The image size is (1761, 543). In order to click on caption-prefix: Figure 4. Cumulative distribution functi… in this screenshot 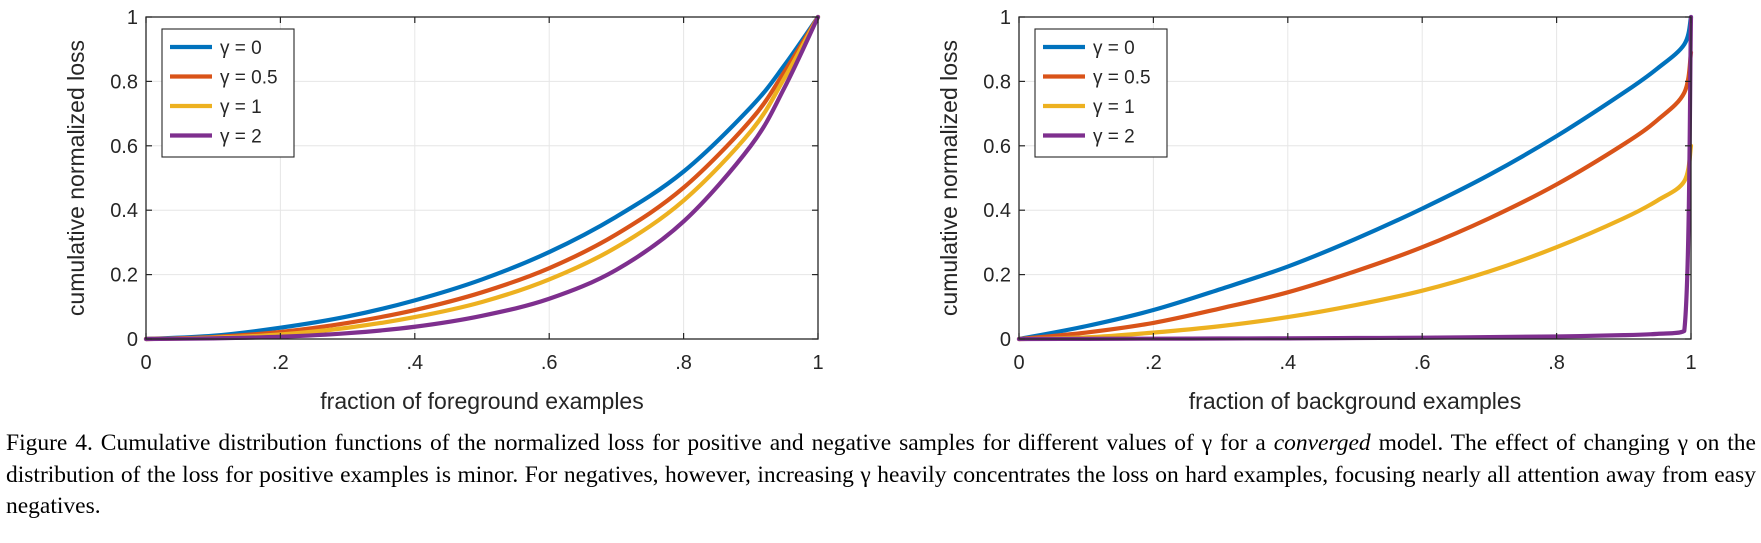, I will do `click(640, 443)`.